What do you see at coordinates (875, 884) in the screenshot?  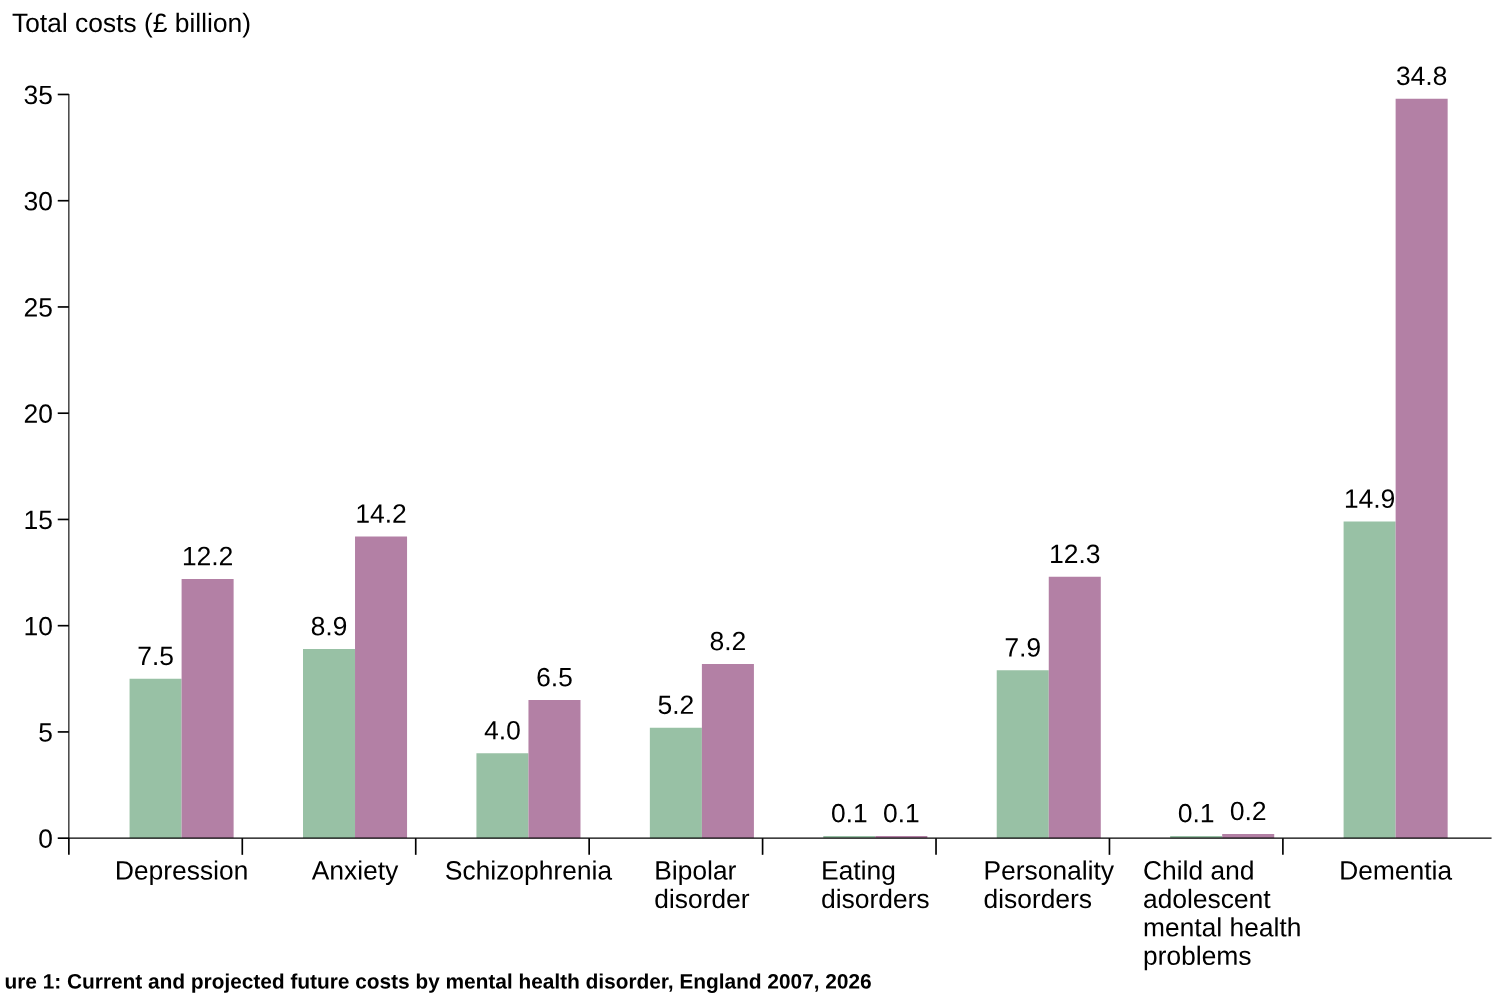 I see `x-tick-label: Eating disorders` at bounding box center [875, 884].